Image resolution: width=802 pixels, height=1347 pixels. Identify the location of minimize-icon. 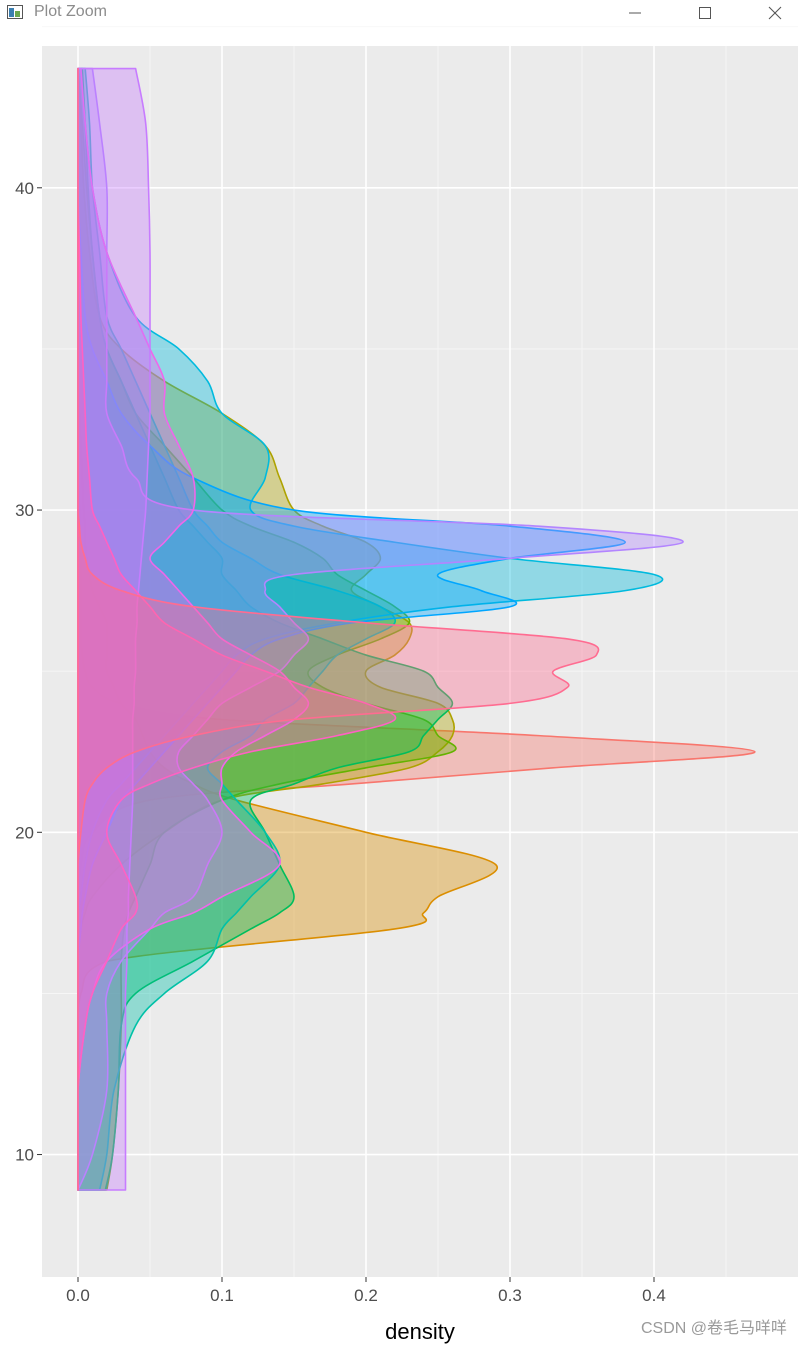
(635, 13).